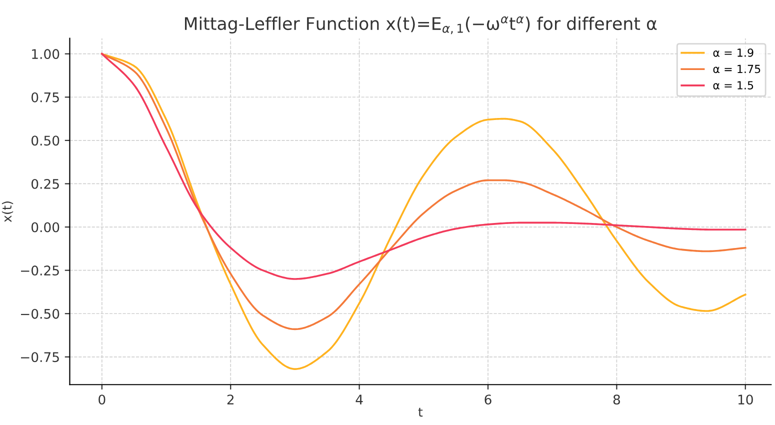 Image resolution: width=775 pixels, height=425 pixels. Describe the element at coordinates (745, 399) in the screenshot. I see `x-tick-label: 10` at that location.